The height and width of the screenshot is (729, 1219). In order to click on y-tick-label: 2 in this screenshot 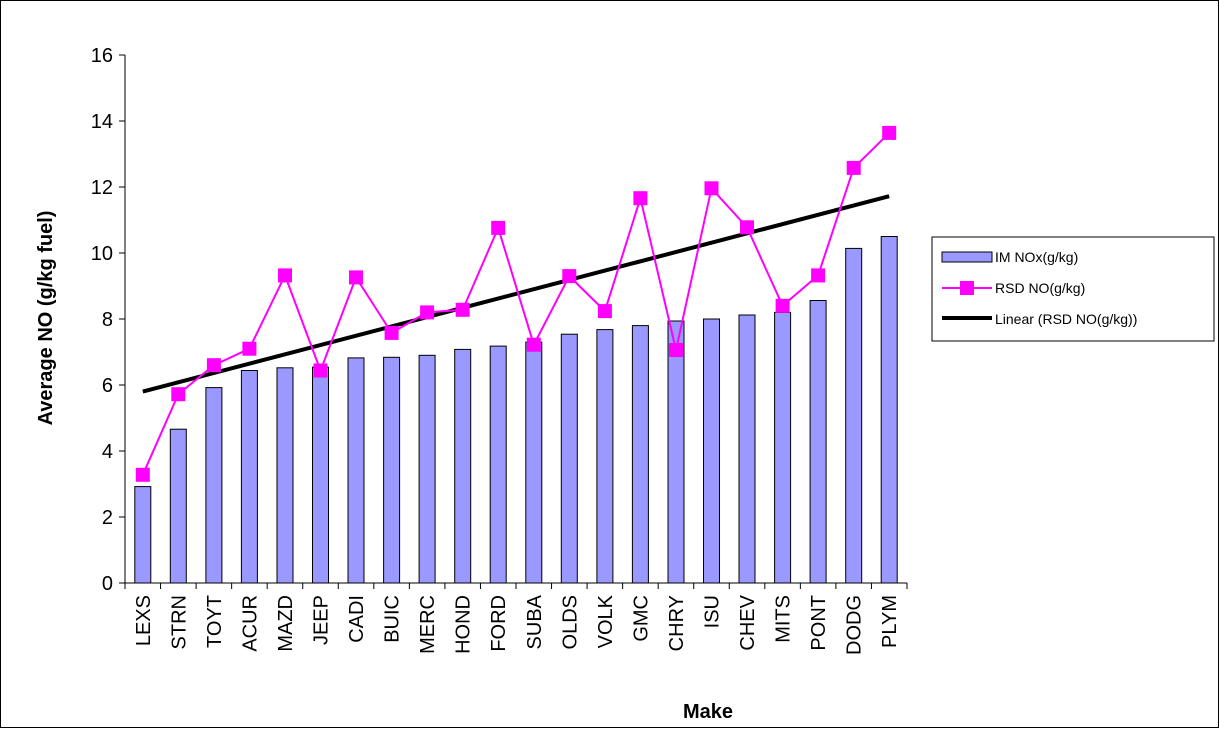, I will do `click(107, 518)`.